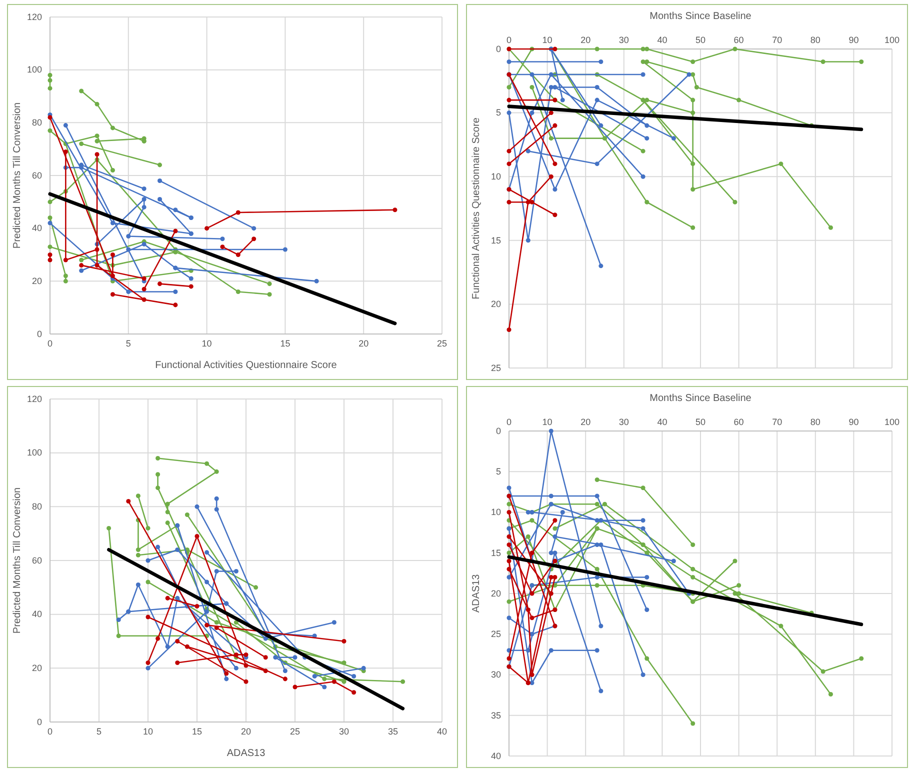 The height and width of the screenshot is (770, 910). Describe the element at coordinates (495, 675) in the screenshot. I see `y-tick-label: 30` at that location.